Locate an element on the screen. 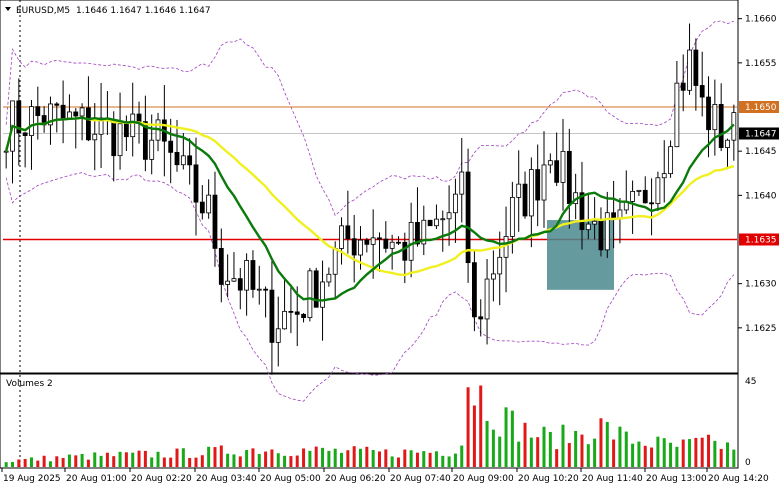  dropdown-arrow-icon is located at coordinates (8, 9).